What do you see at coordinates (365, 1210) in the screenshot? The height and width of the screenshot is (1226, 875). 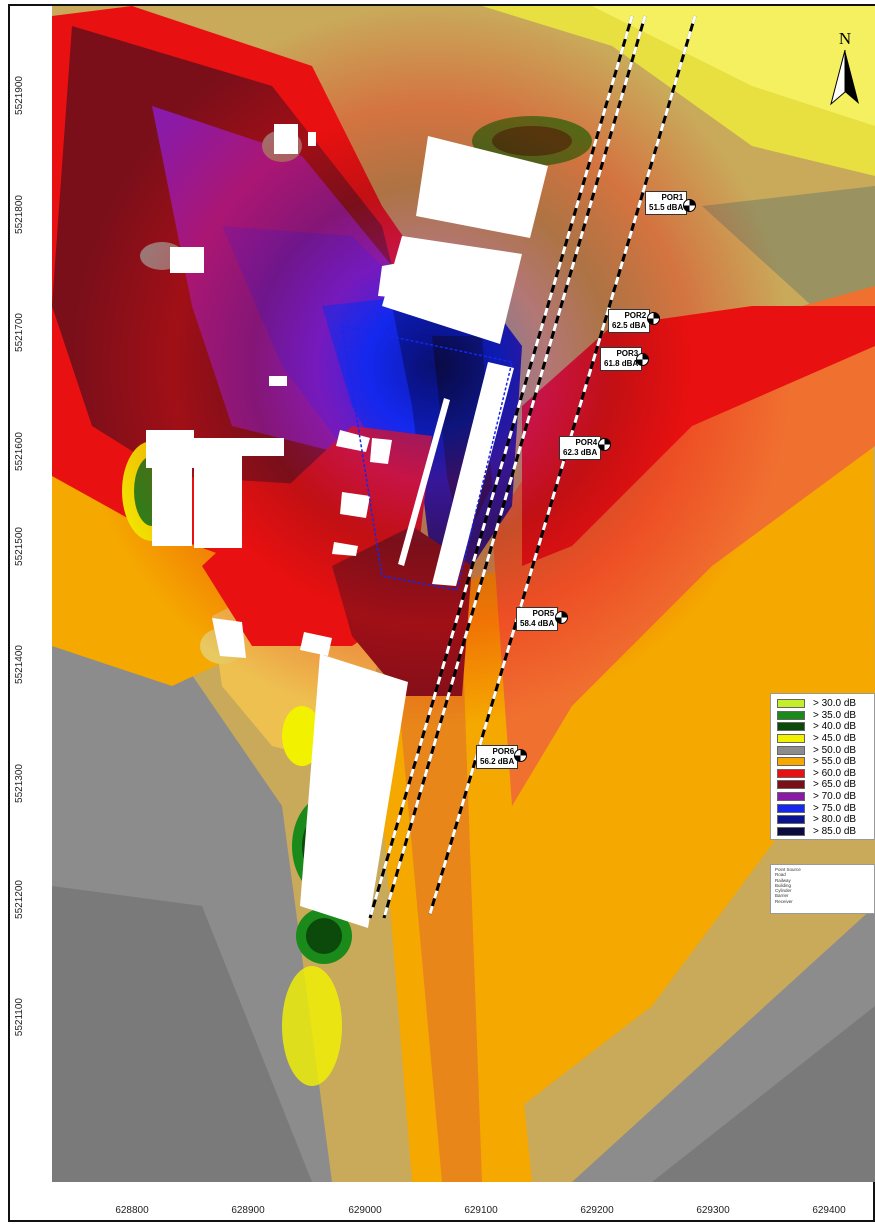 I see `x-tick-label: 629000` at bounding box center [365, 1210].